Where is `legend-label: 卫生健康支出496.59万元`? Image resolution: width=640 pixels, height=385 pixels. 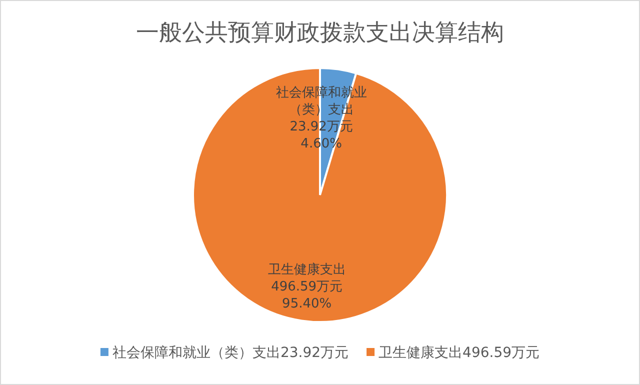
legend-label: 卫生健康支出496.59万元 is located at coordinates (459, 353).